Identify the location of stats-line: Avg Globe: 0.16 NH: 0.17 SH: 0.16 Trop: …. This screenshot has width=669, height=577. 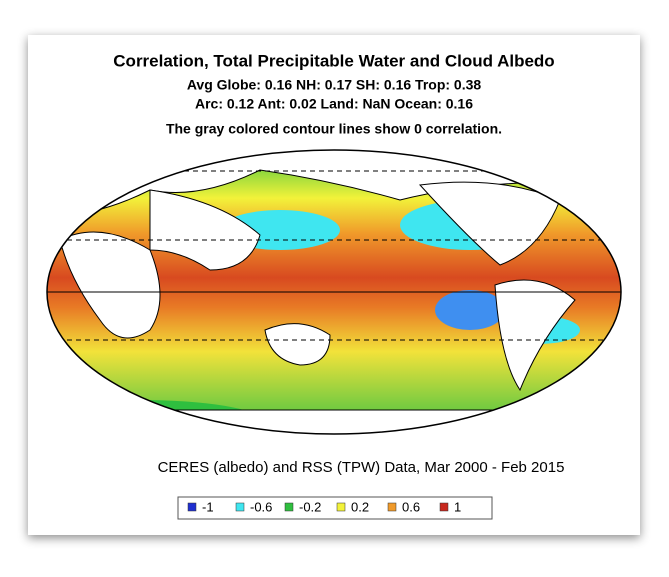
(334, 85).